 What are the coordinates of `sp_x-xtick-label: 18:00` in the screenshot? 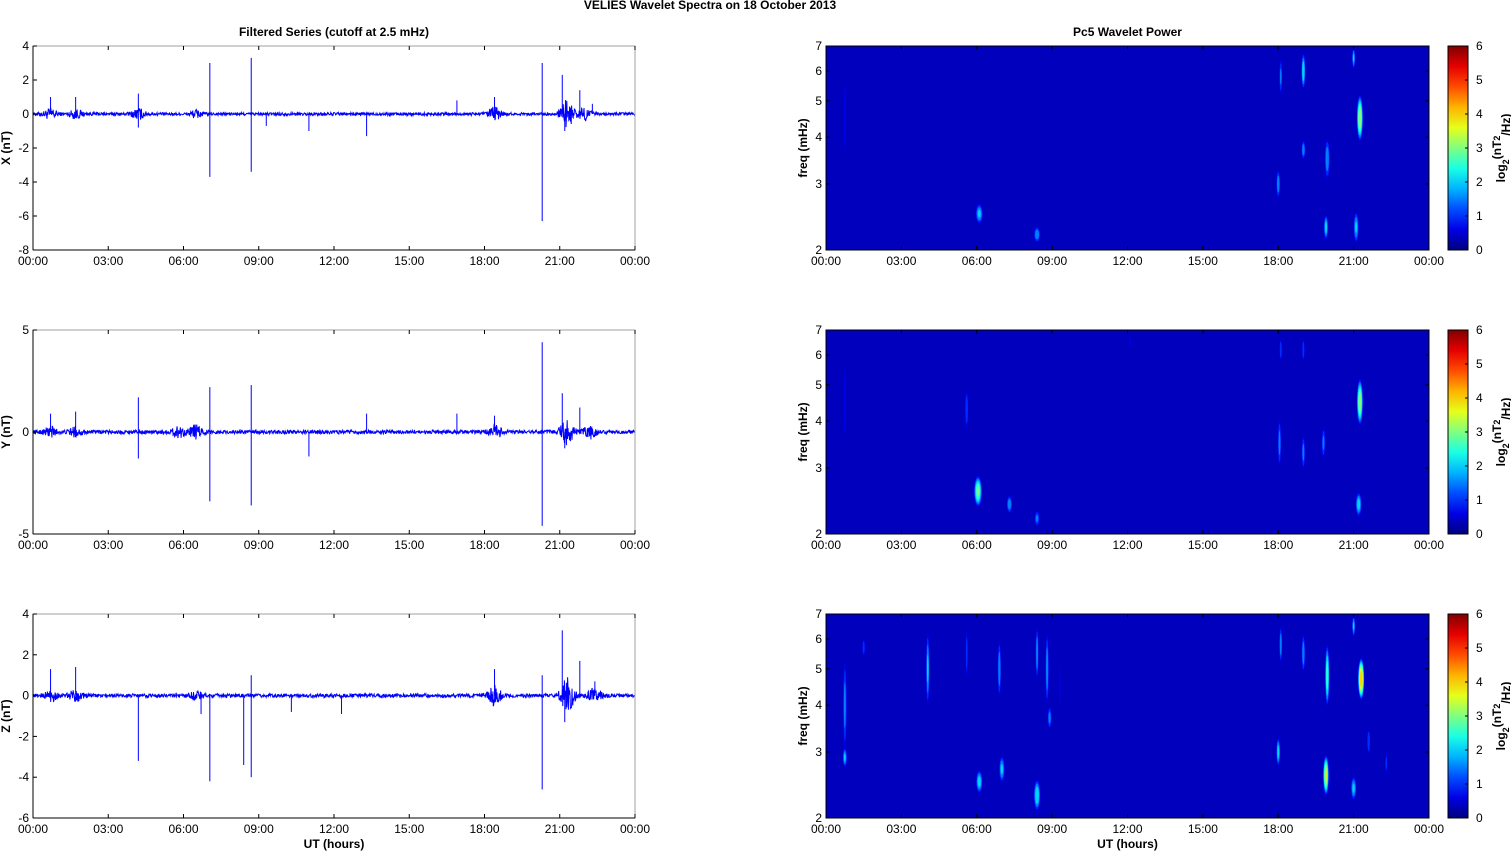 It's located at (1278, 261).